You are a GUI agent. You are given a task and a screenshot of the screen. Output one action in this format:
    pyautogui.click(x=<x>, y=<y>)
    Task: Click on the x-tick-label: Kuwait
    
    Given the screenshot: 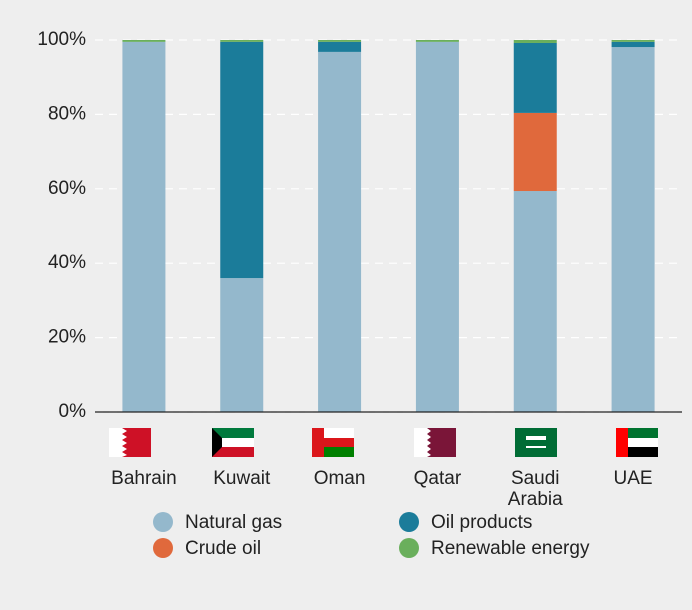 What is the action you would take?
    pyautogui.click(x=242, y=478)
    